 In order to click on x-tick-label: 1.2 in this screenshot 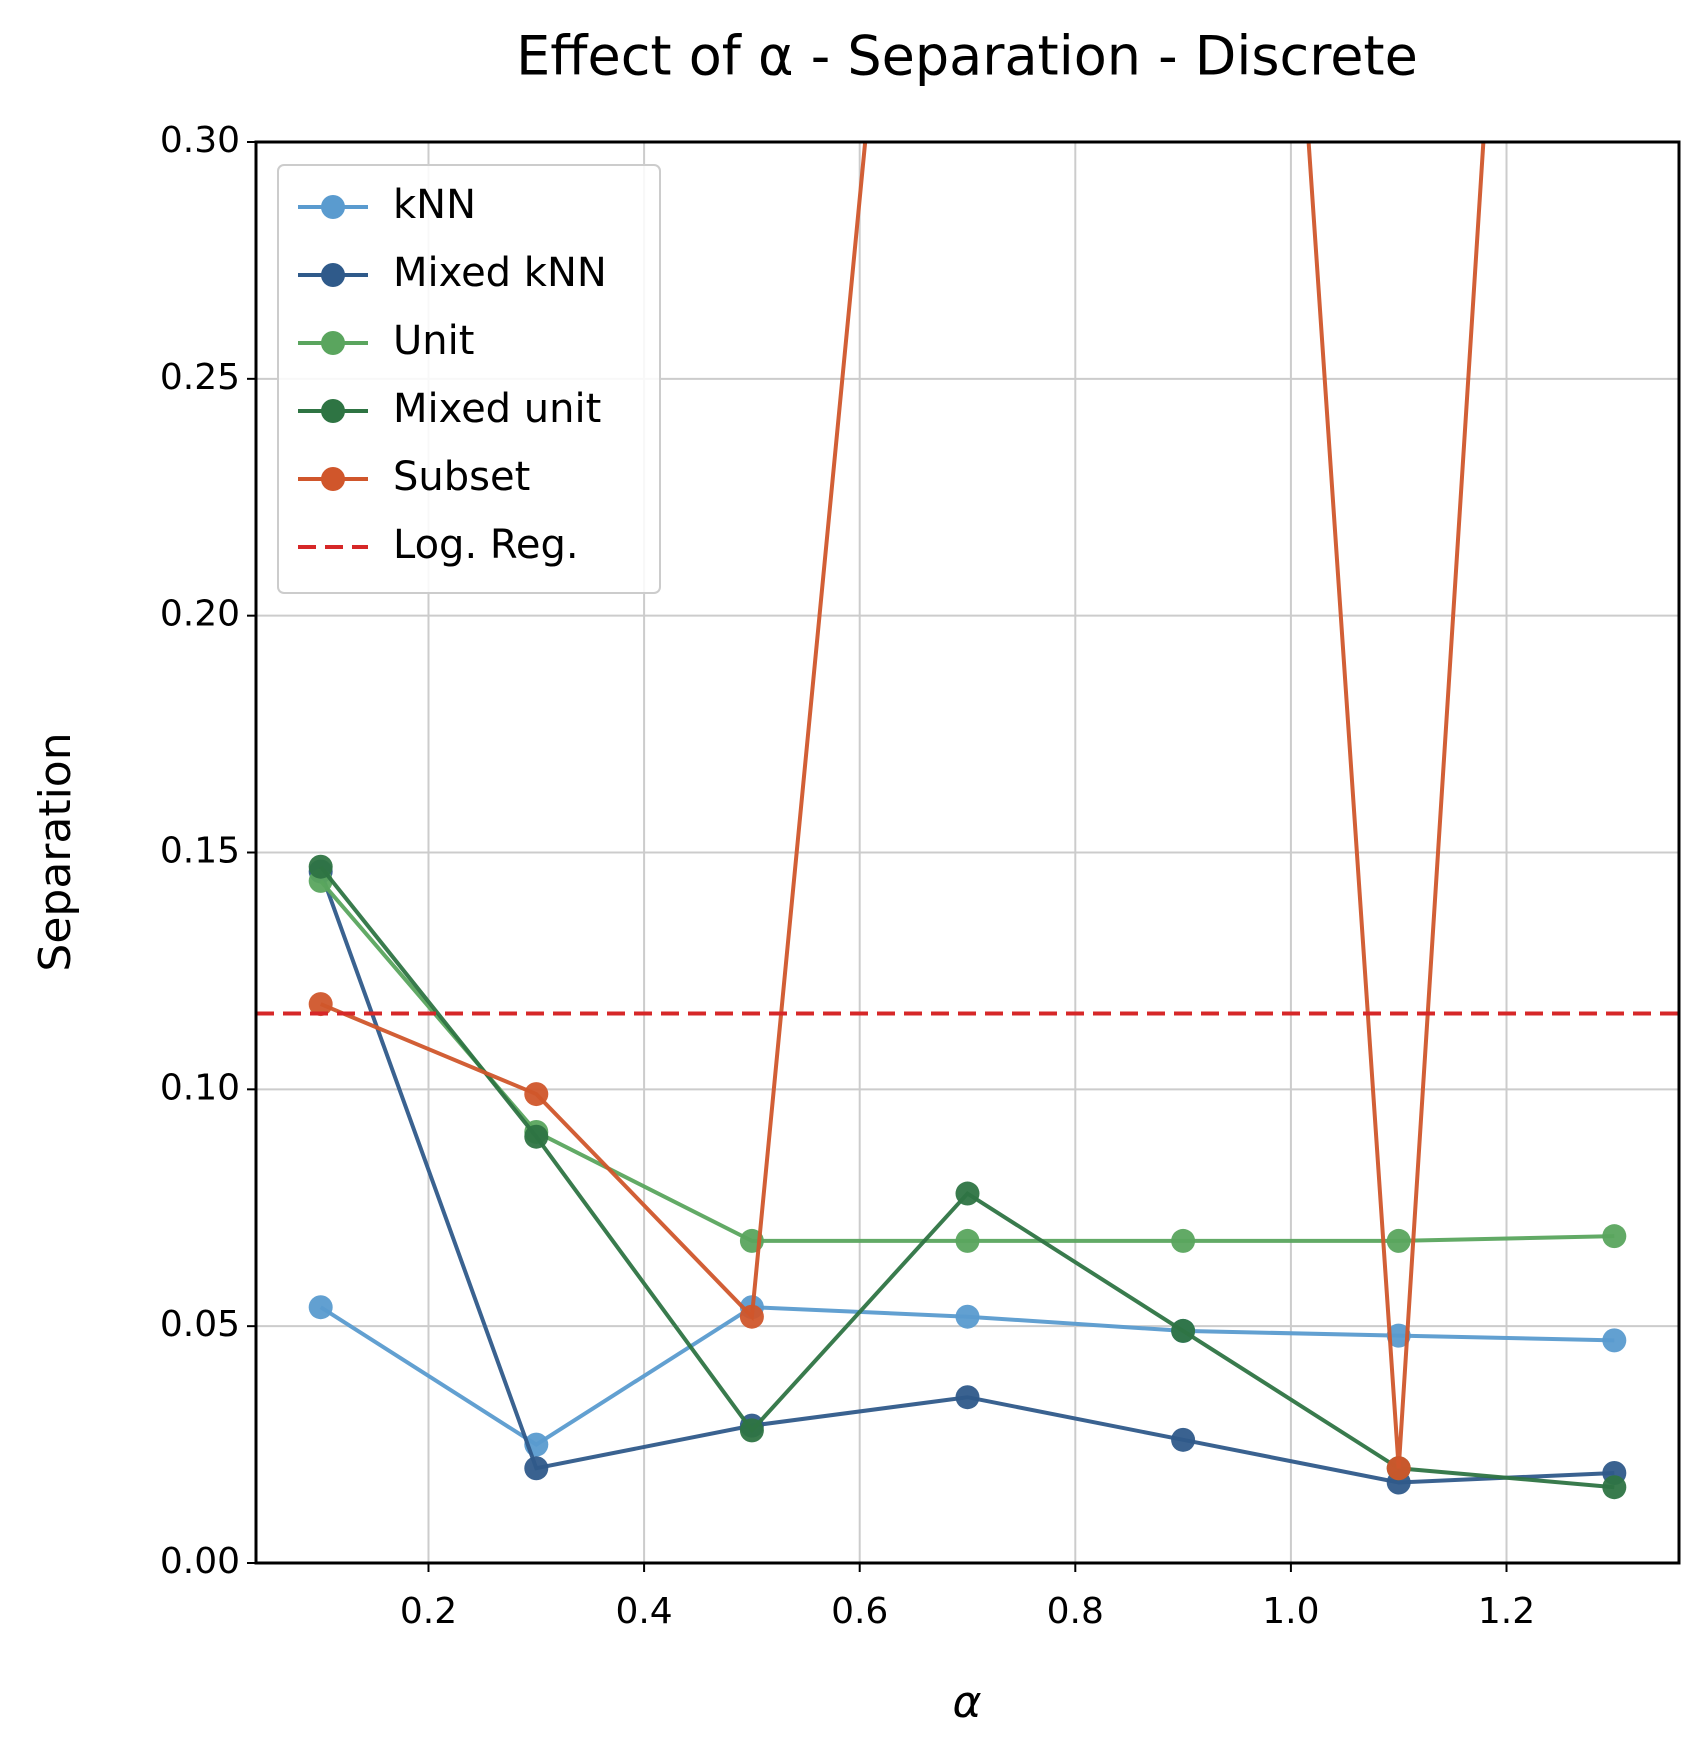, I will do `click(1506, 1611)`.